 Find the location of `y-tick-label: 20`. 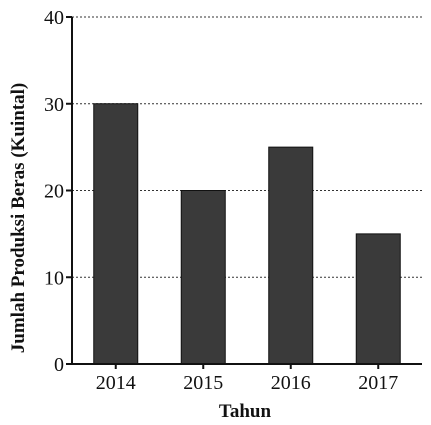

y-tick-label: 20 is located at coordinates (54, 192).